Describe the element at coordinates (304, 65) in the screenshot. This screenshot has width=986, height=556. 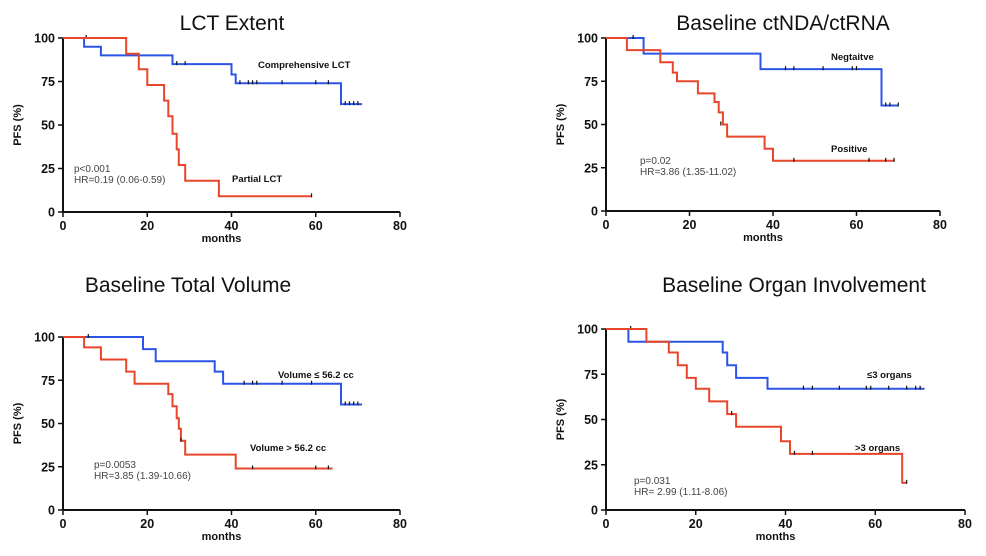
I see `series-label: Comprehensive LCT` at that location.